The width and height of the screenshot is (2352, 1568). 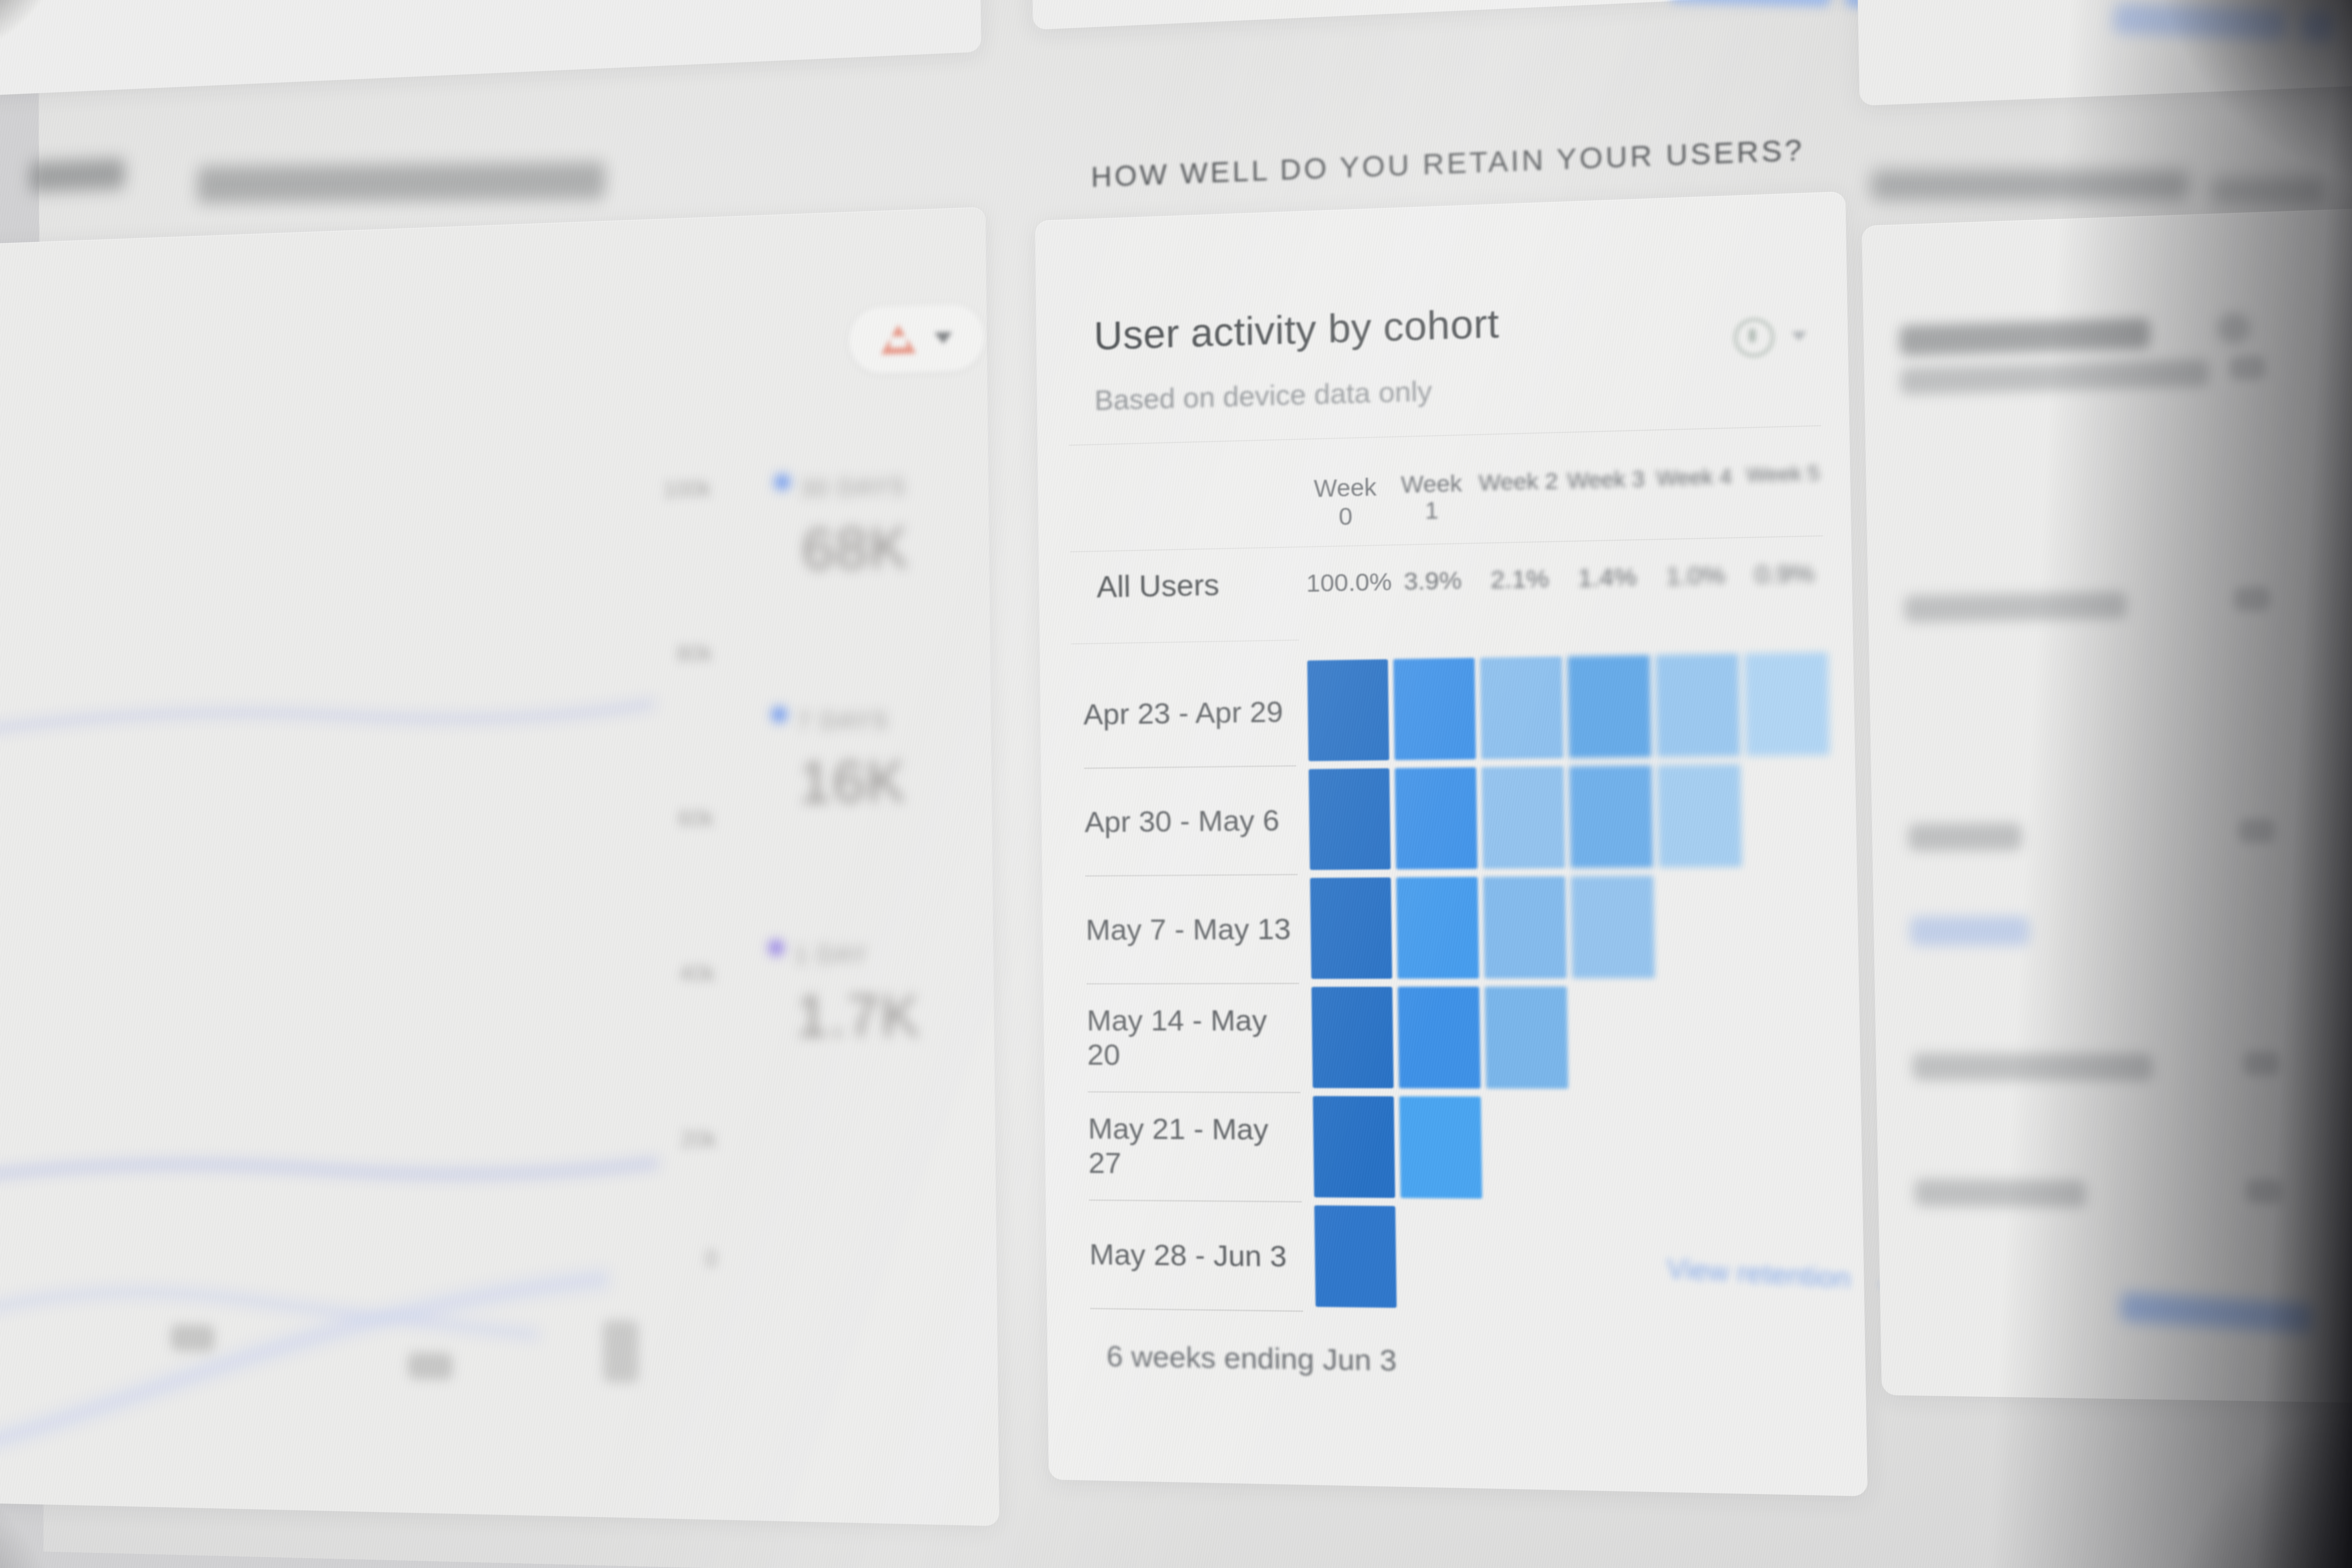 I want to click on cohort-row-label: May 14 - May 20, so click(x=1176, y=1037).